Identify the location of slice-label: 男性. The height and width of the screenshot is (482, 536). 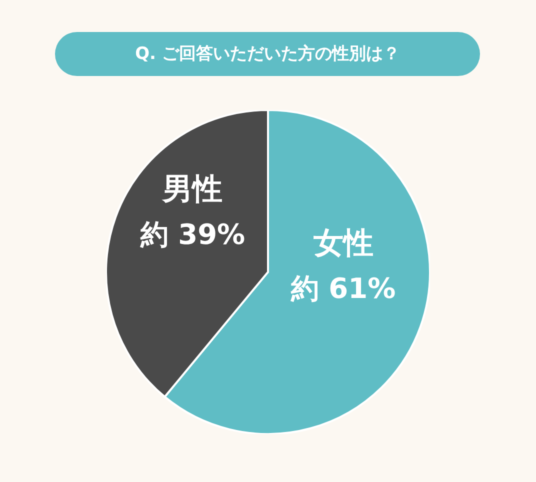
(192, 189).